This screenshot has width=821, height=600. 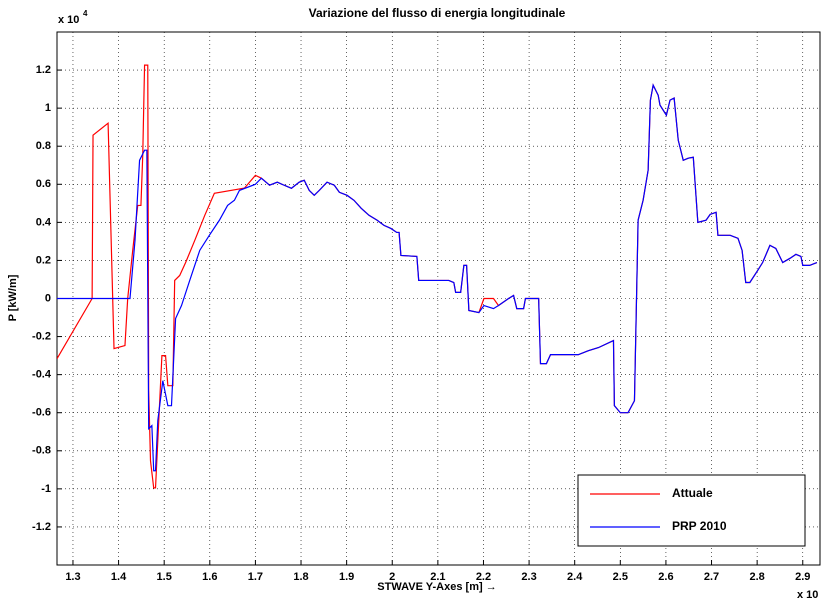 What do you see at coordinates (13, 297) in the screenshot?
I see `y-axis-label: P [kW/m]` at bounding box center [13, 297].